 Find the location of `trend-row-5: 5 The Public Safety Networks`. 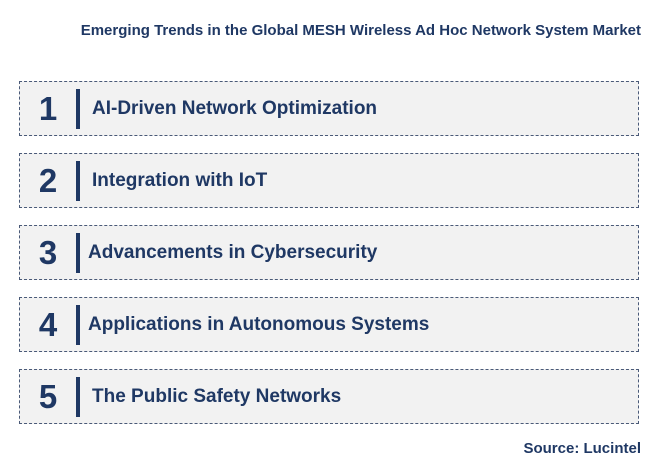

trend-row-5: 5 The Public Safety Networks is located at coordinates (329, 396).